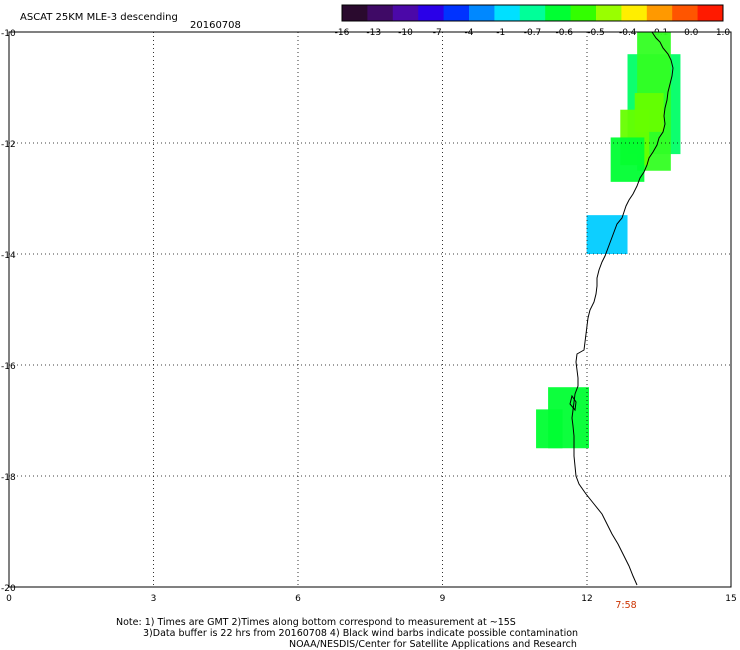  I want to click on y-tick-label: -16, so click(8, 367).